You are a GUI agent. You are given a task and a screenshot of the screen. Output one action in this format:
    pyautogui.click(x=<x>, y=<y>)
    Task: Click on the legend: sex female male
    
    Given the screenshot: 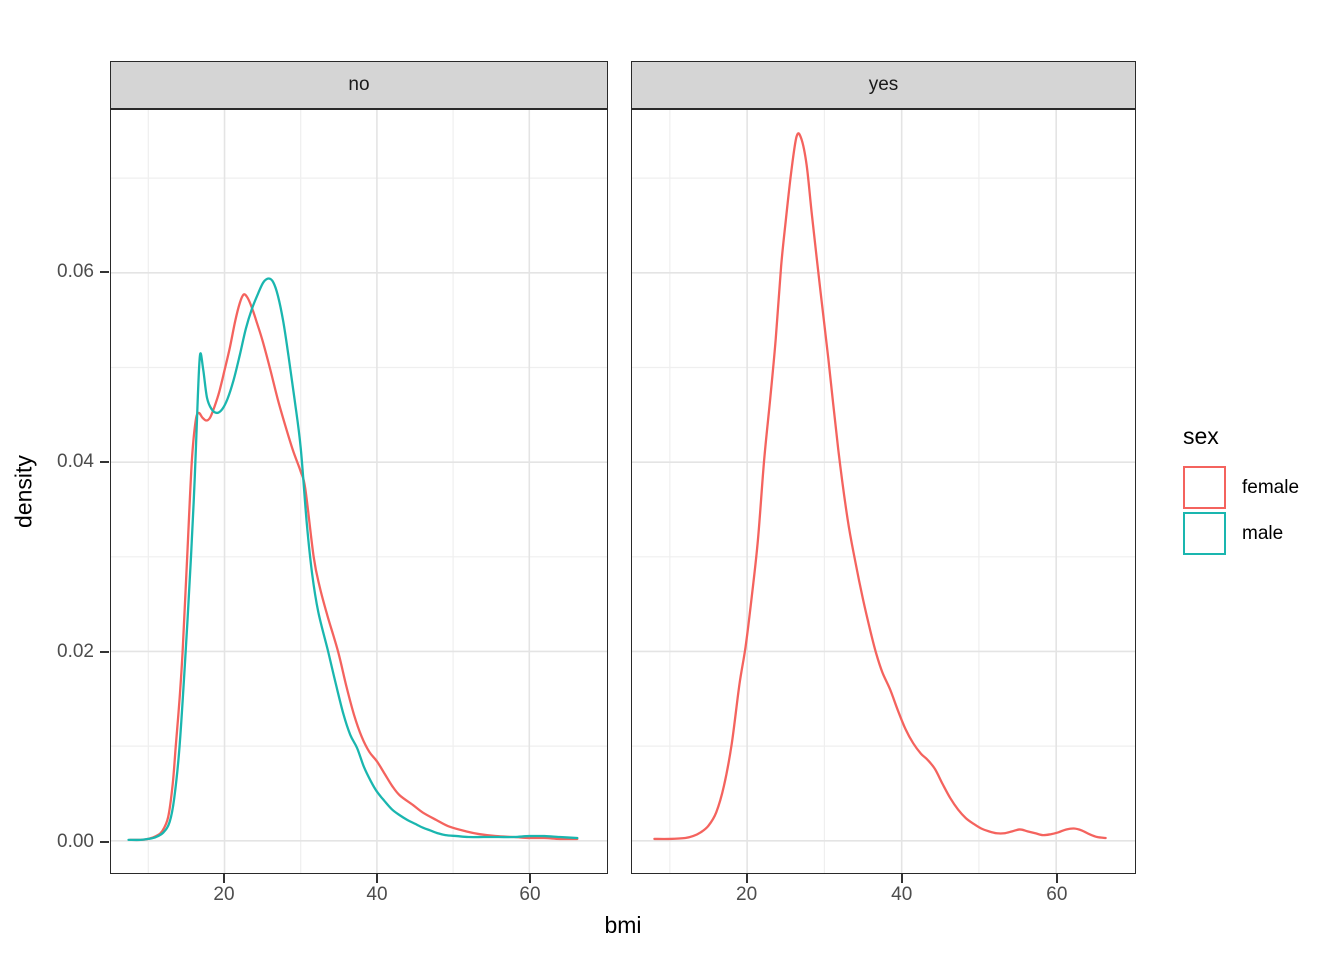 What is the action you would take?
    pyautogui.click(x=1241, y=490)
    